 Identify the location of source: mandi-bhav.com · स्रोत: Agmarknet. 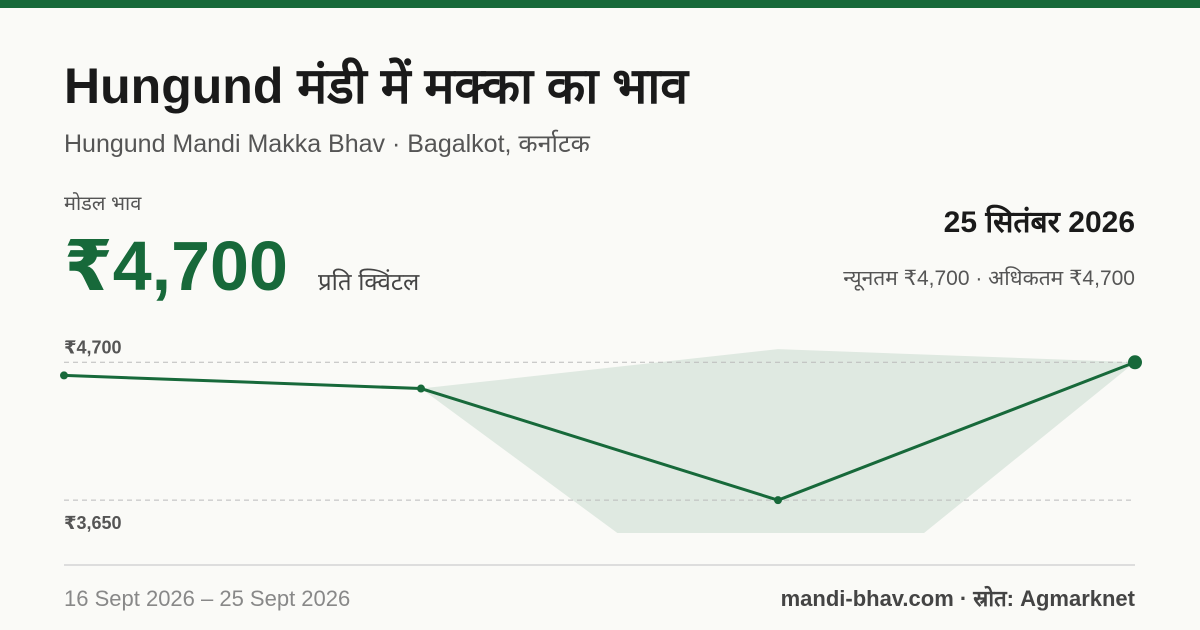
(958, 598).